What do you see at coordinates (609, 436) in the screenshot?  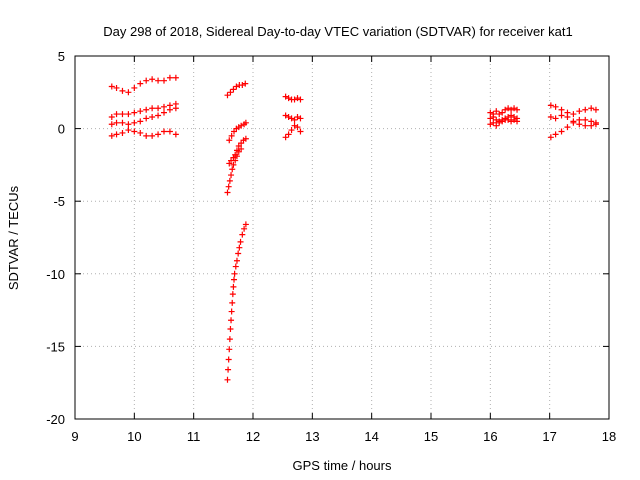 I see `x-tick-label: 18` at bounding box center [609, 436].